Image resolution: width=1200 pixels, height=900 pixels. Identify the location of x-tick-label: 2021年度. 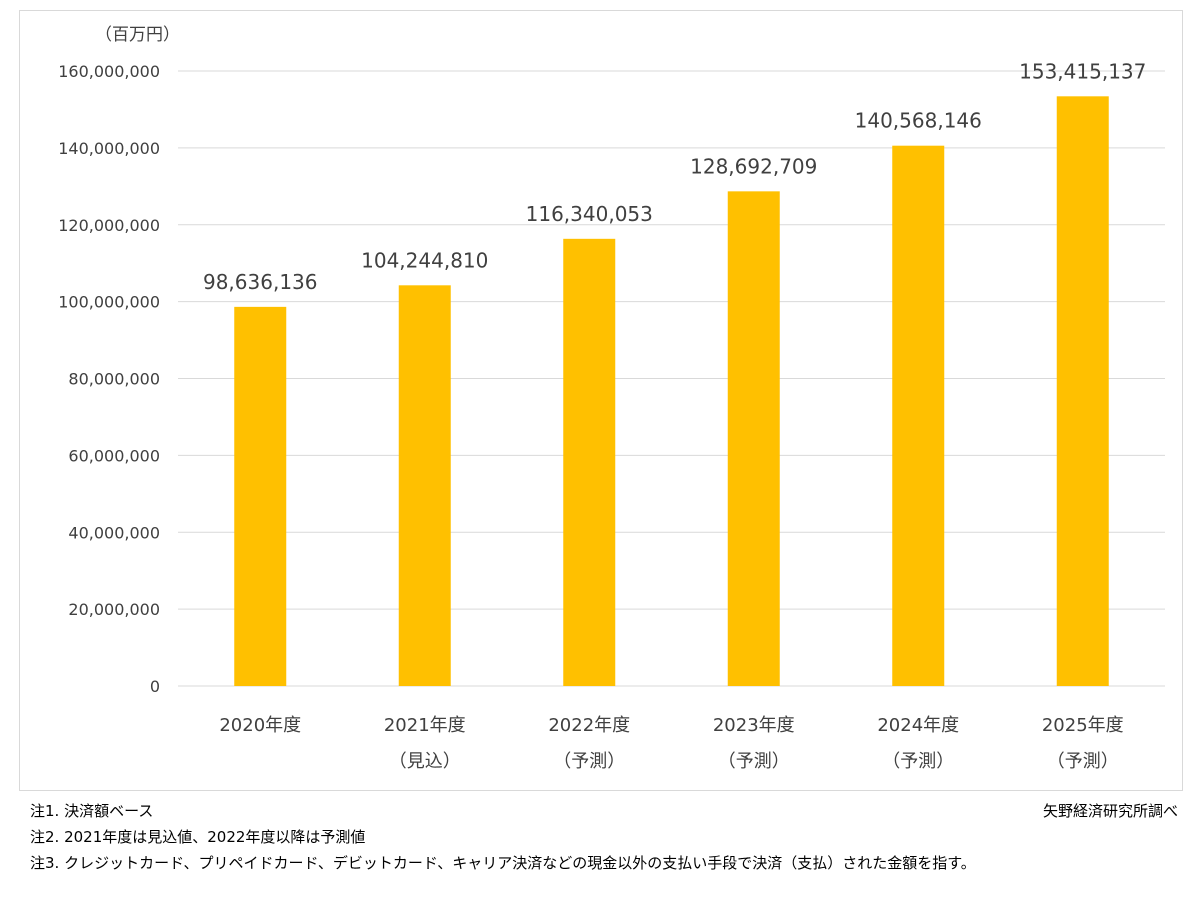
(425, 725).